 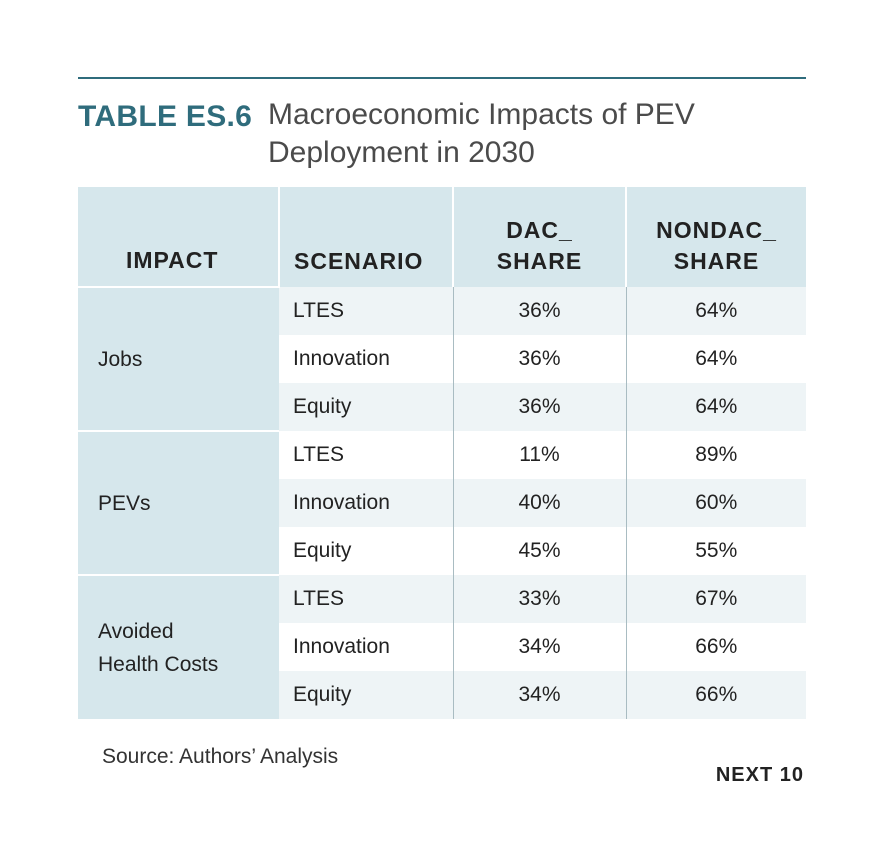 What do you see at coordinates (178, 502) in the screenshot?
I see `impact-cell-pevs: PEVs` at bounding box center [178, 502].